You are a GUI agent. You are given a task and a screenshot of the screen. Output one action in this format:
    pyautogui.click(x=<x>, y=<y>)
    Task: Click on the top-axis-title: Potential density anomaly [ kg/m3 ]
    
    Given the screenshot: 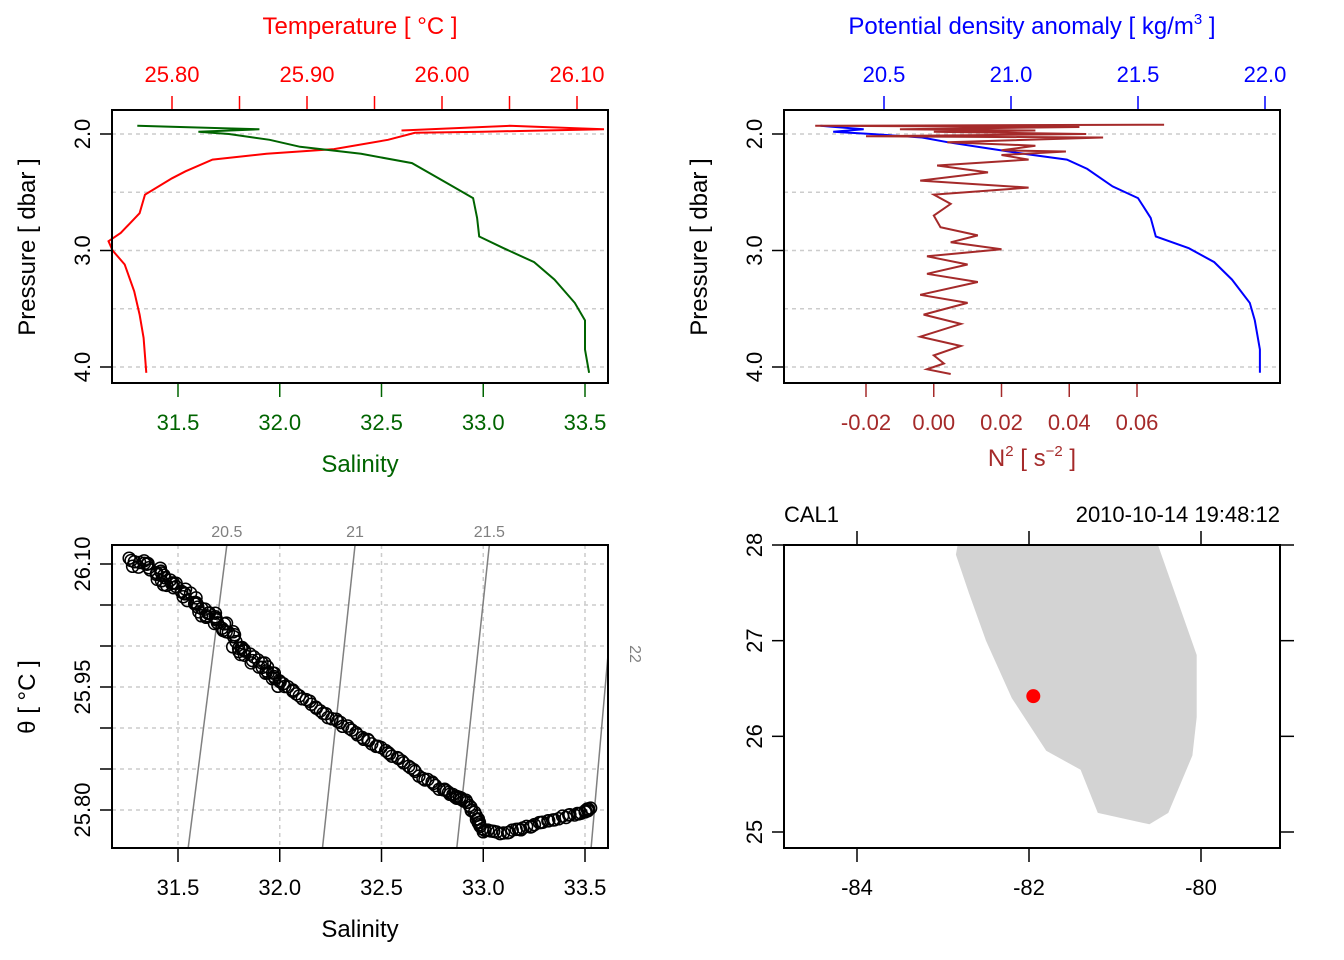 What is the action you would take?
    pyautogui.click(x=1031, y=25)
    